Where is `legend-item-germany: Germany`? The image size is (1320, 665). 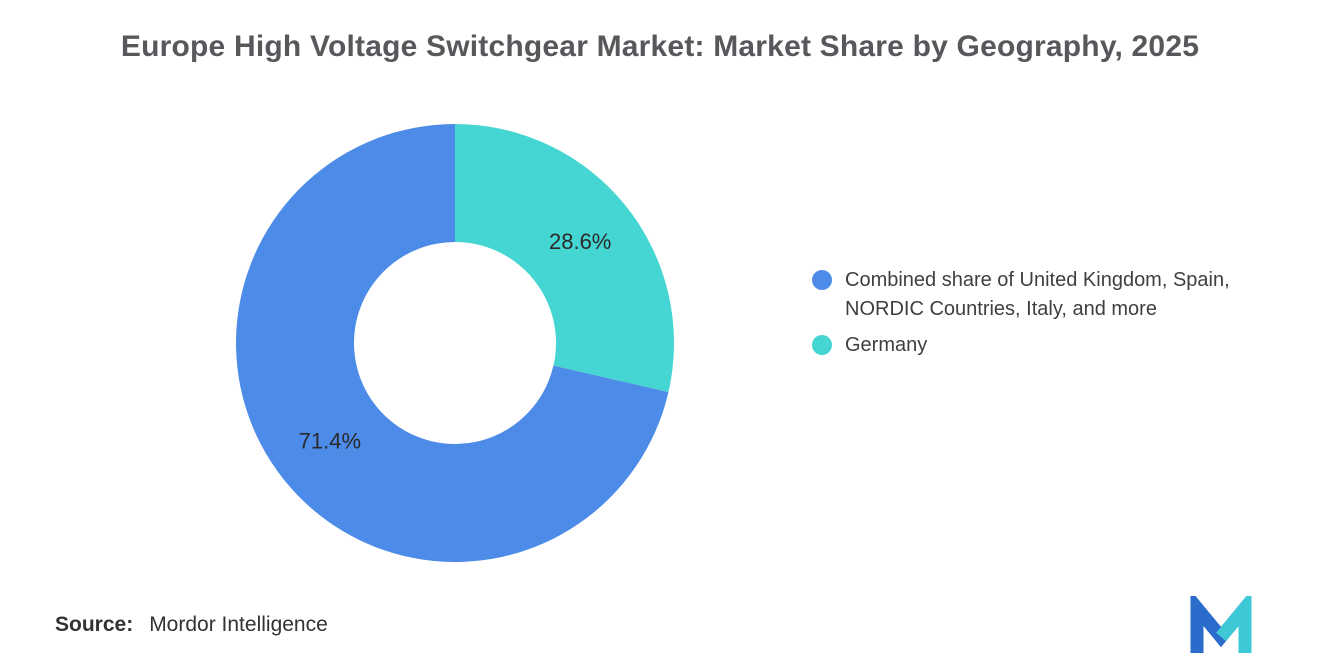
legend-item-germany: Germany is located at coordinates (1047, 345).